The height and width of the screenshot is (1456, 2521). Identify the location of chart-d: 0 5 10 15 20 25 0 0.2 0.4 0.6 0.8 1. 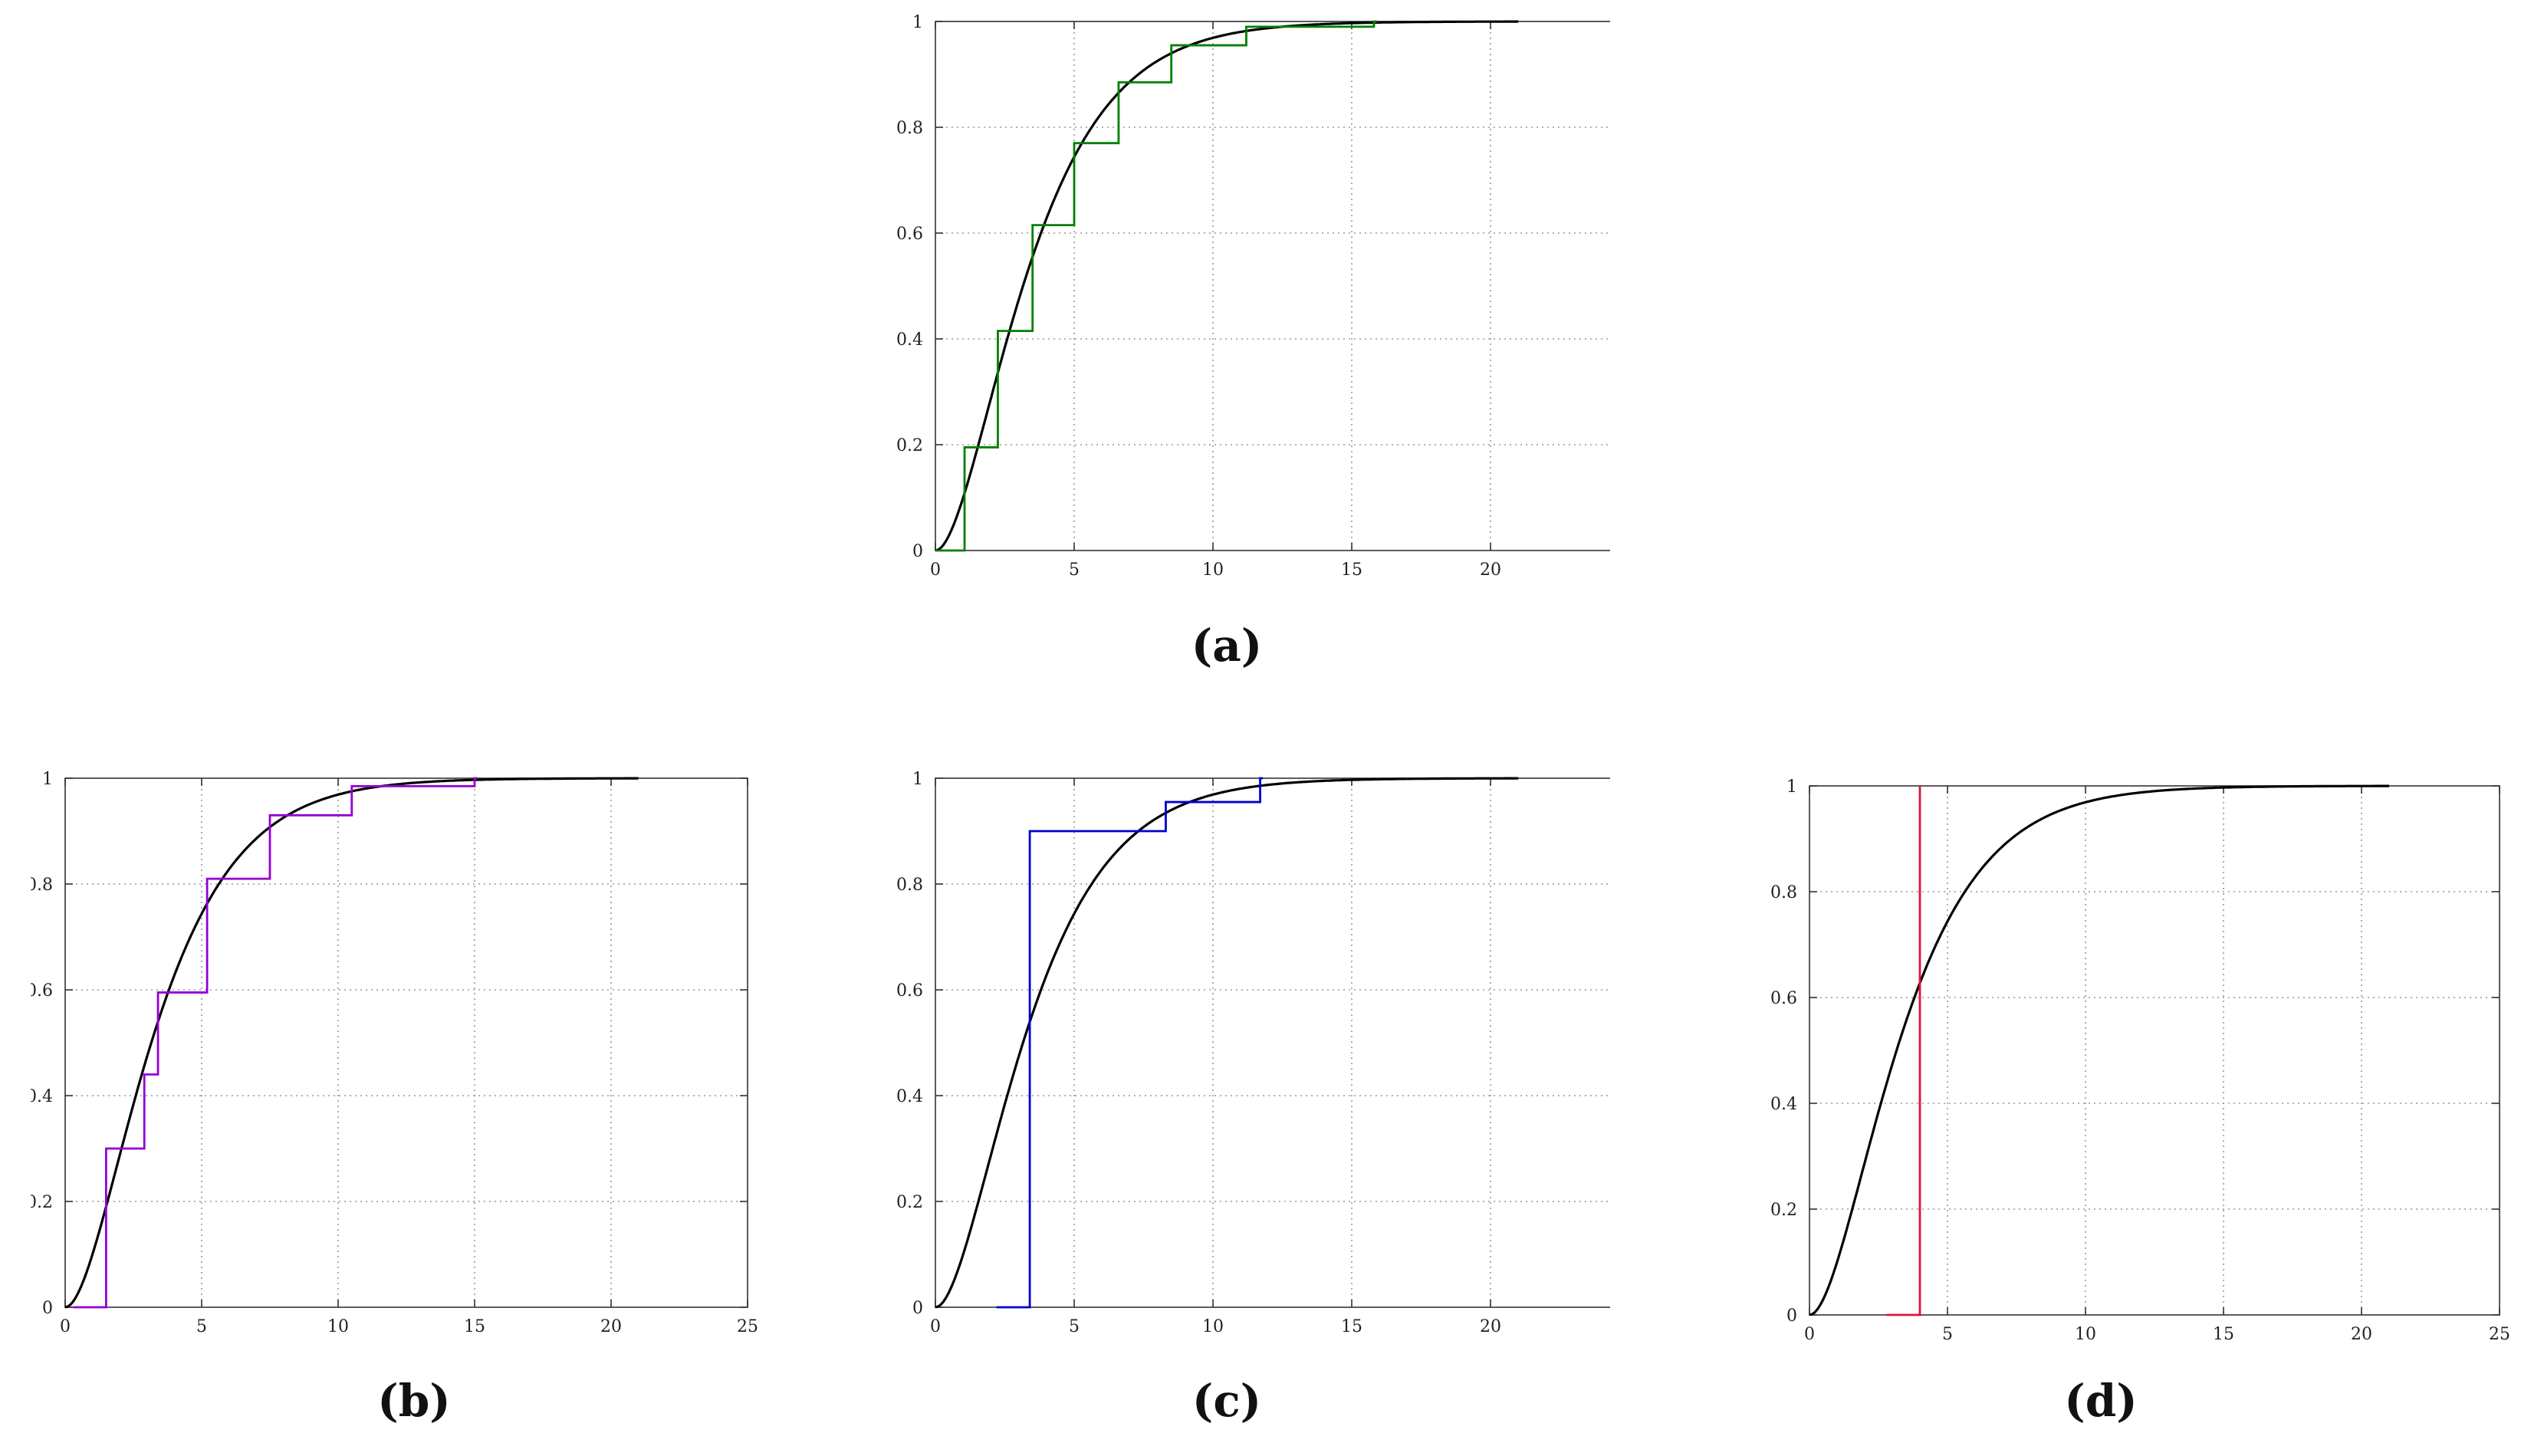
(2140, 1059).